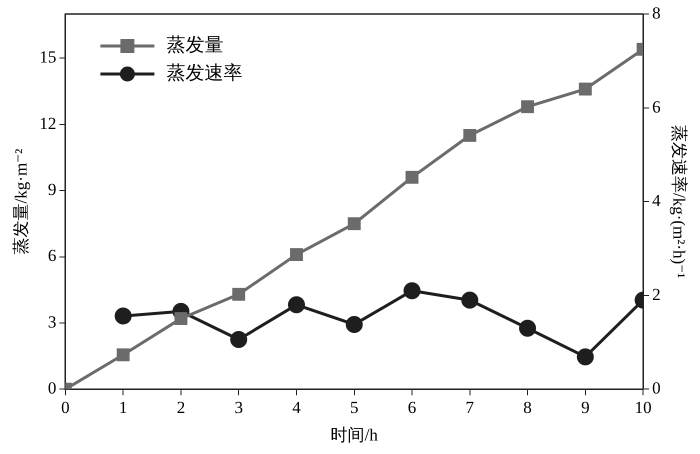 This screenshot has width=700, height=454. What do you see at coordinates (656, 12) in the screenshot?
I see `y2-tick-label: 8` at bounding box center [656, 12].